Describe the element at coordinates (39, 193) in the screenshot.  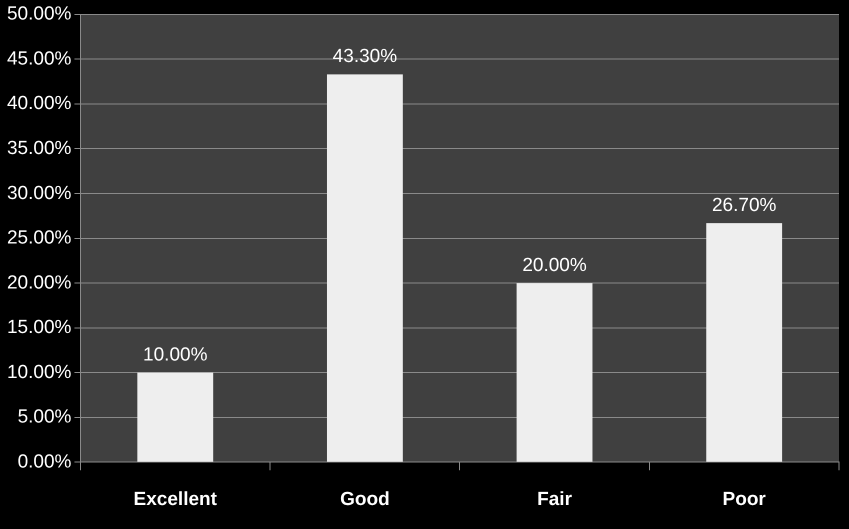
I see `y-tick-label: 30.00%` at that location.